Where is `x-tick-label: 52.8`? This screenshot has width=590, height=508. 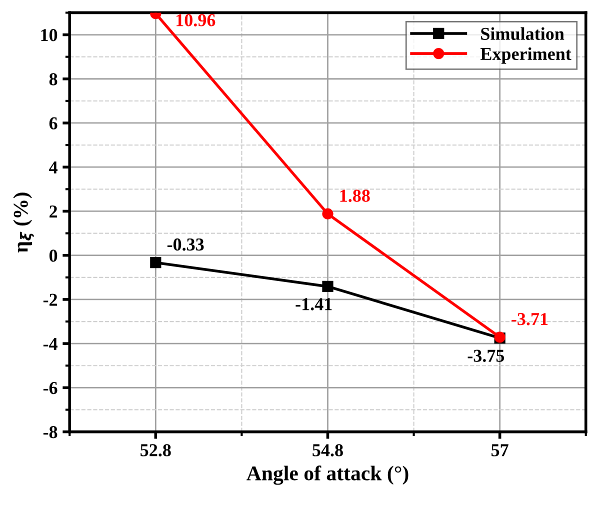
x-tick-label: 52.8 is located at coordinates (155, 450).